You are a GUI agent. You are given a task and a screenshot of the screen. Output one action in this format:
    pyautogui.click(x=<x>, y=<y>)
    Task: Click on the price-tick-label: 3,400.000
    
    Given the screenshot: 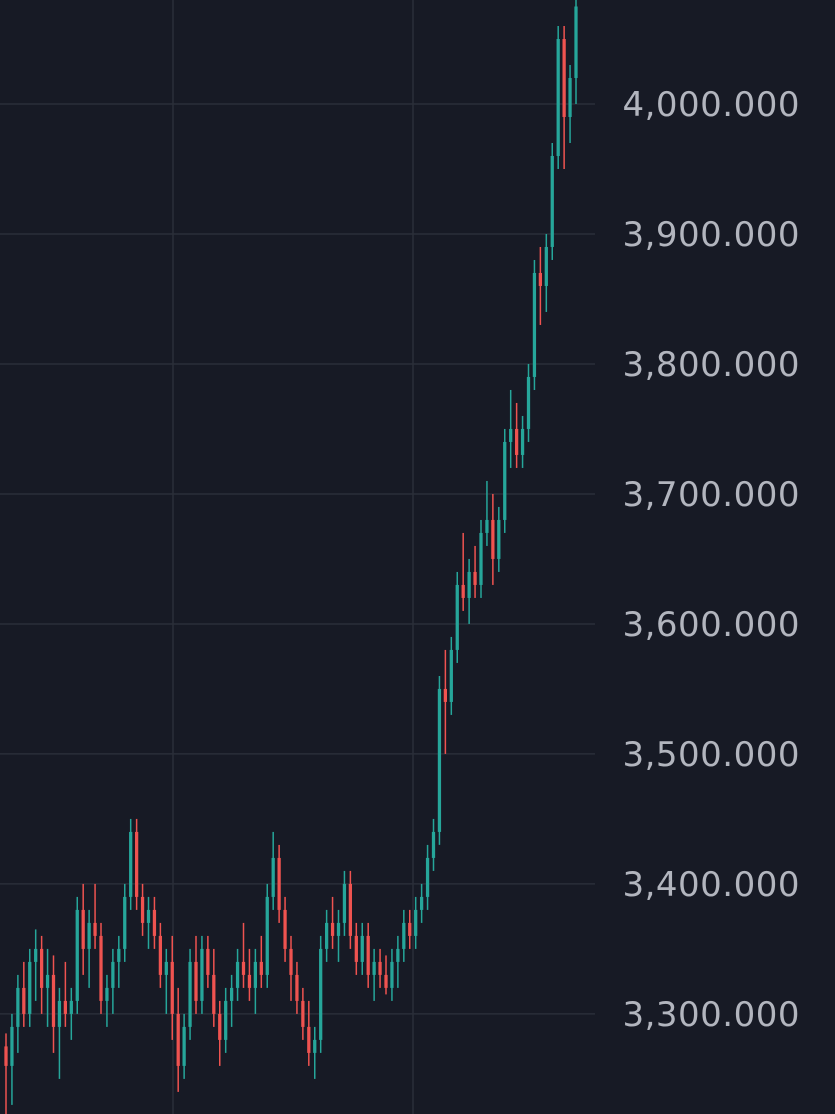 What is the action you would take?
    pyautogui.click(x=711, y=885)
    